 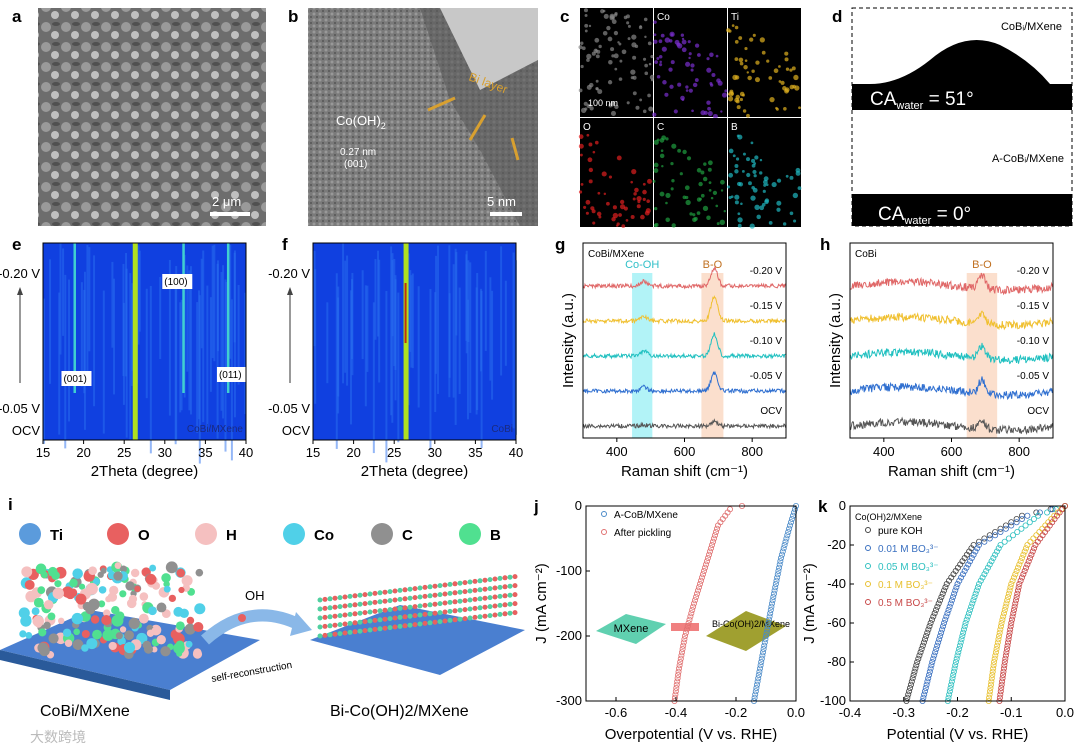 I want to click on phase-subscript: 2, so click(x=383, y=126).